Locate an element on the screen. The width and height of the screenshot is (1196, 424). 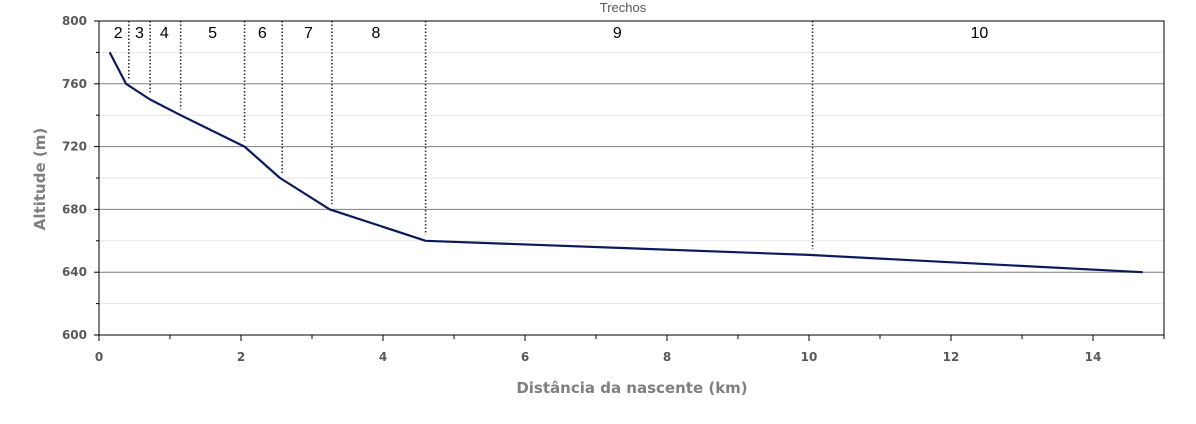
section-label: 9 is located at coordinates (617, 33).